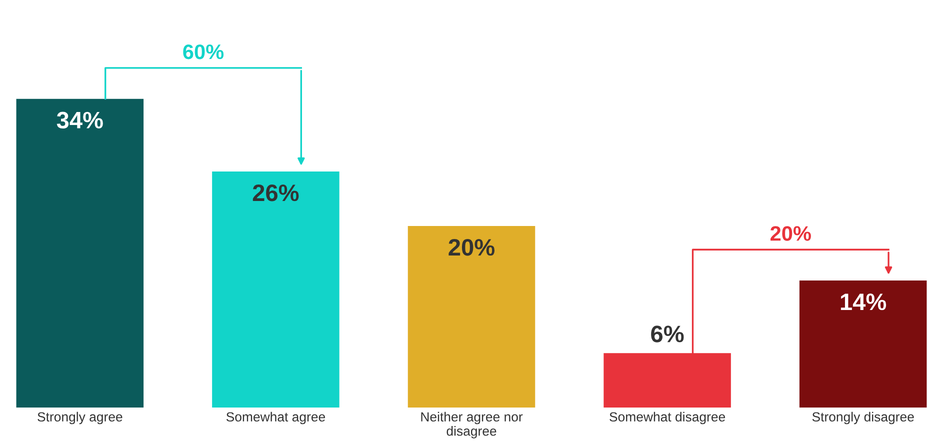  What do you see at coordinates (471, 247) in the screenshot?
I see `data-label: 20%` at bounding box center [471, 247].